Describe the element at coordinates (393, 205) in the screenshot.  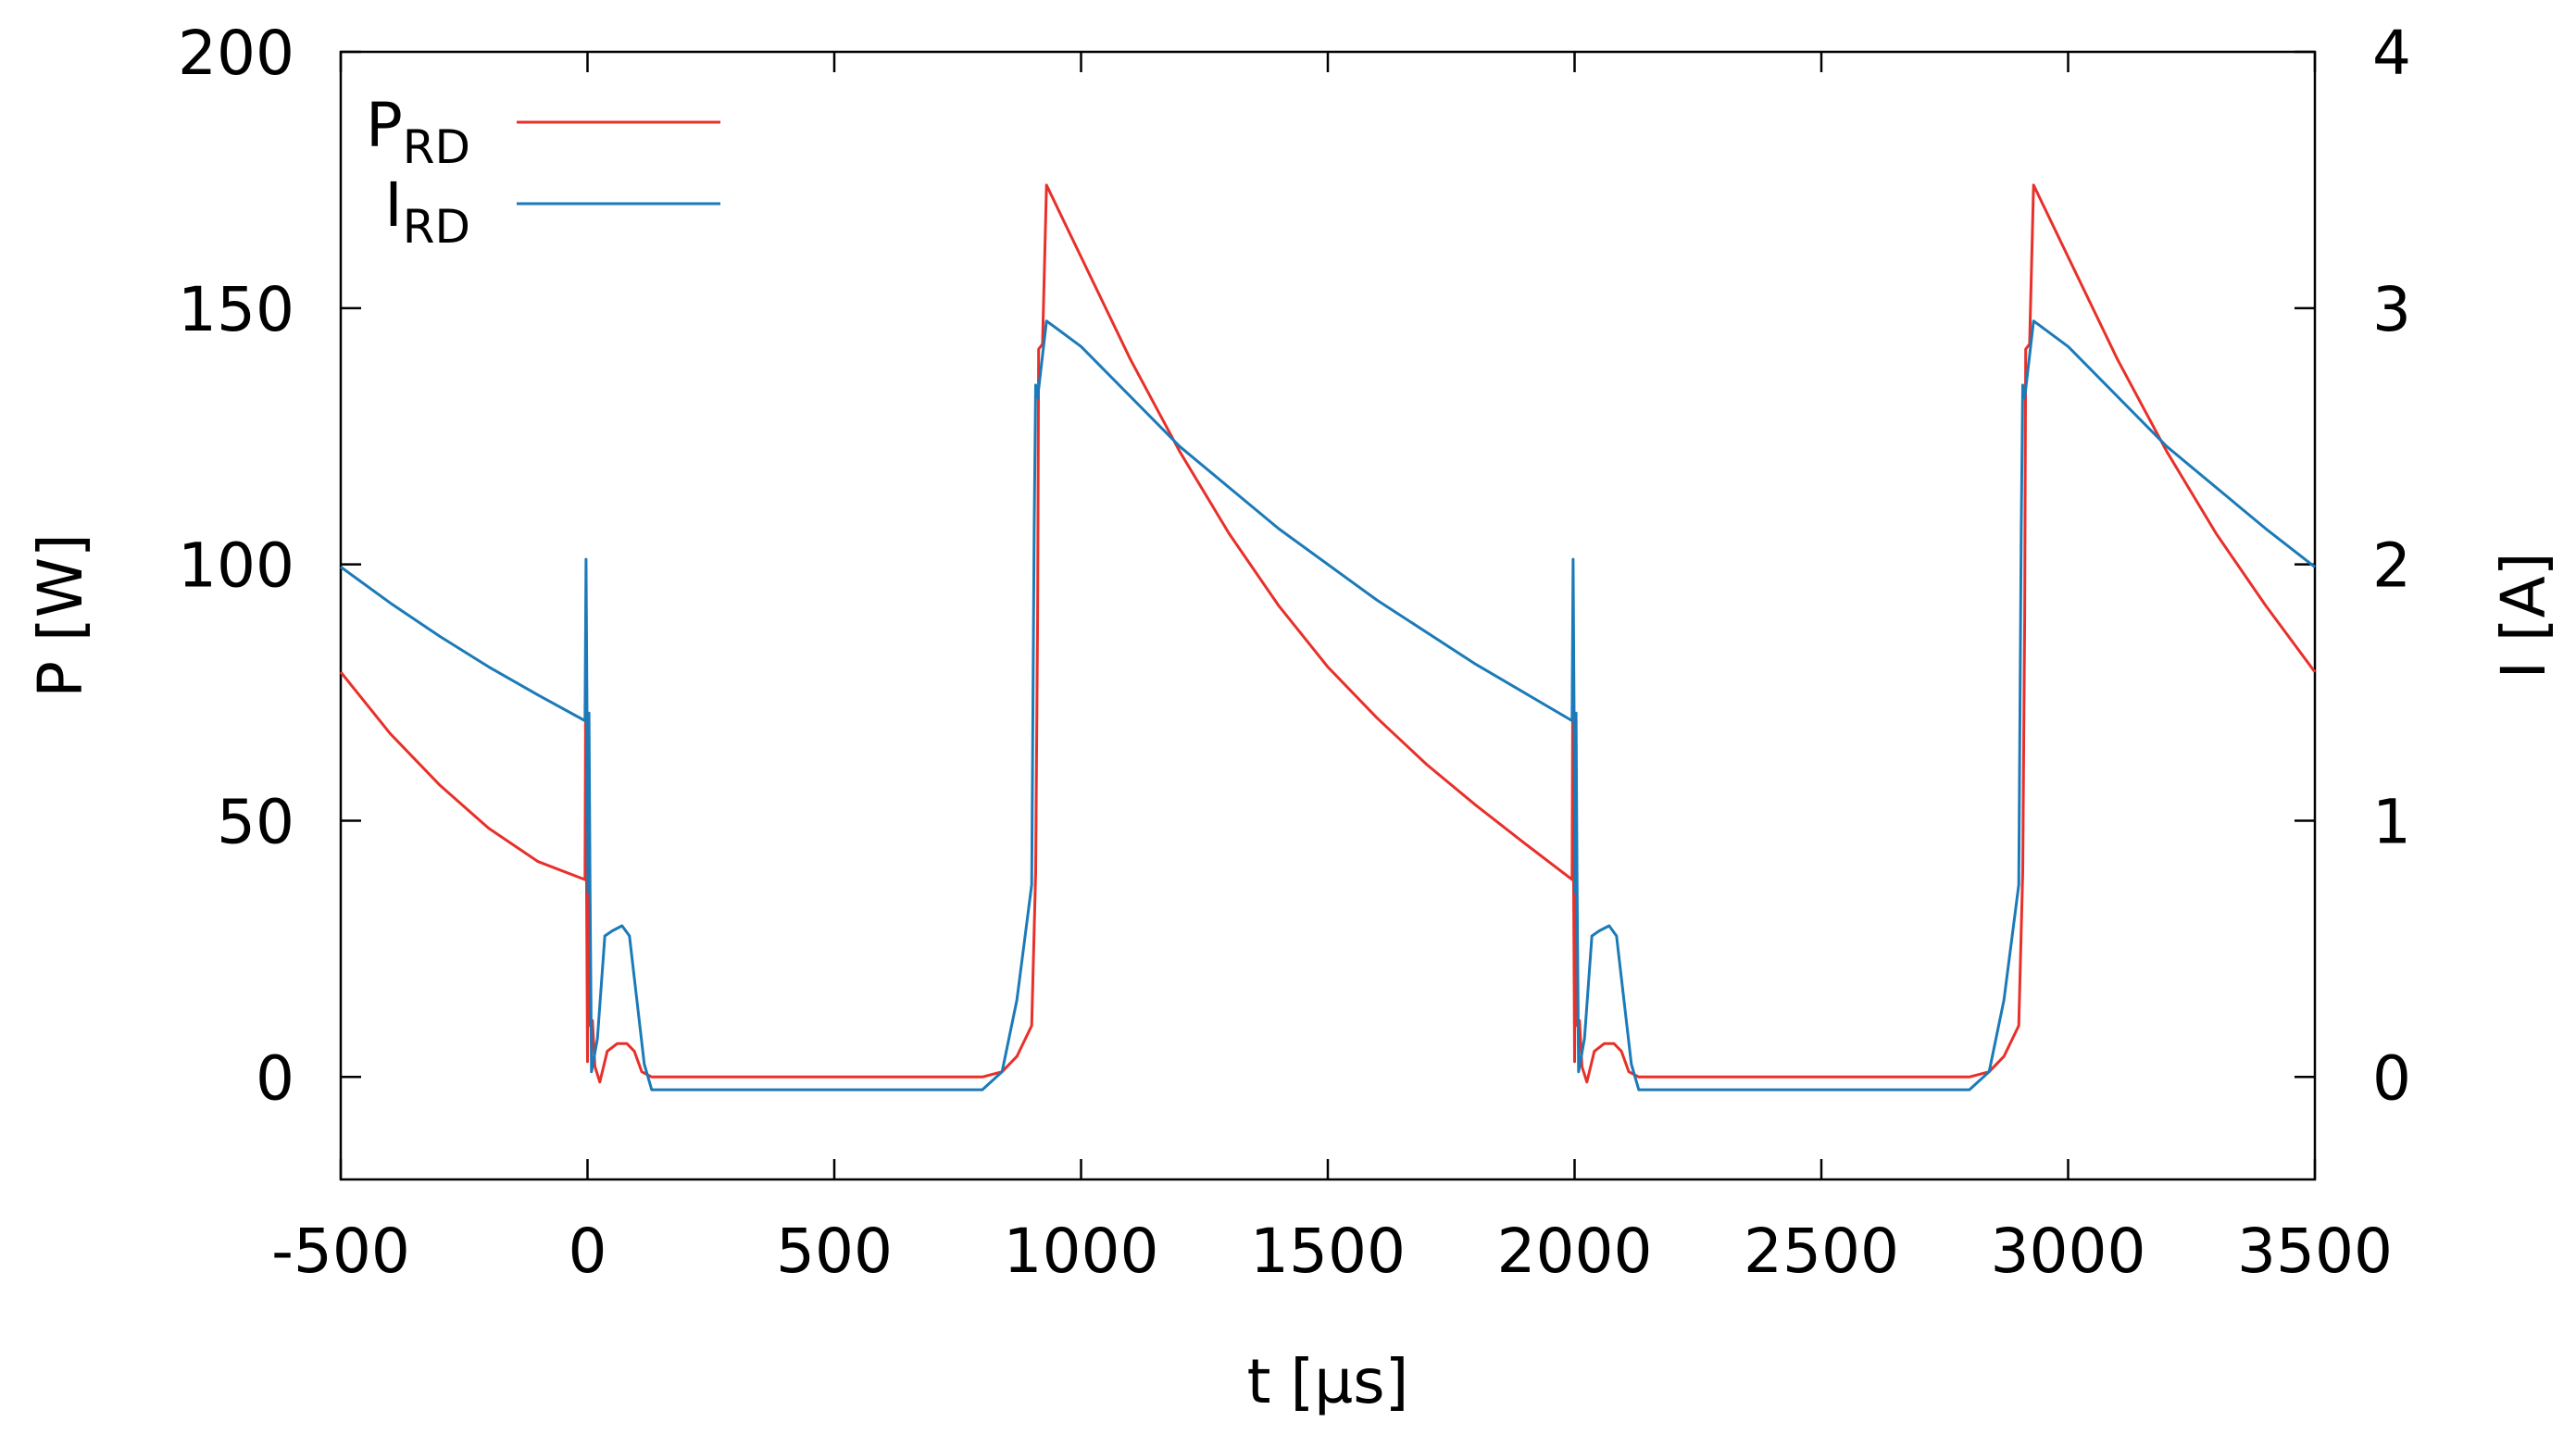
I see `legend-label-i-main: I` at that location.